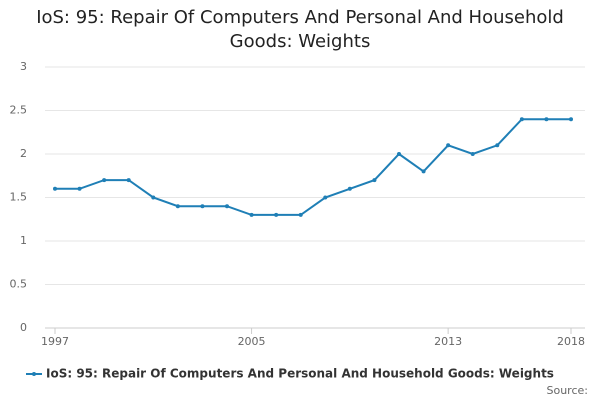 The width and height of the screenshot is (600, 400). Describe the element at coordinates (19, 284) in the screenshot. I see `y-tick-label: 0.5` at that location.